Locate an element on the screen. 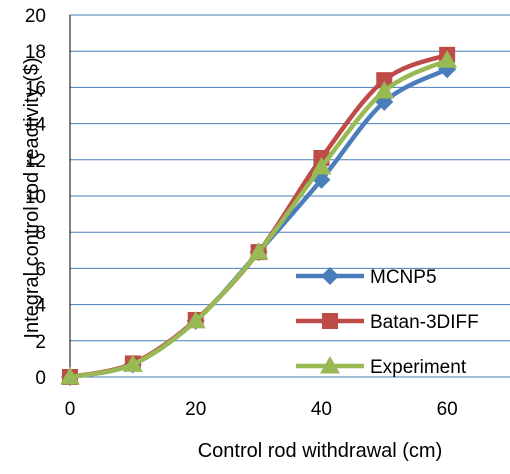 The image size is (510, 474). legend-label: MCNP5 is located at coordinates (403, 277).